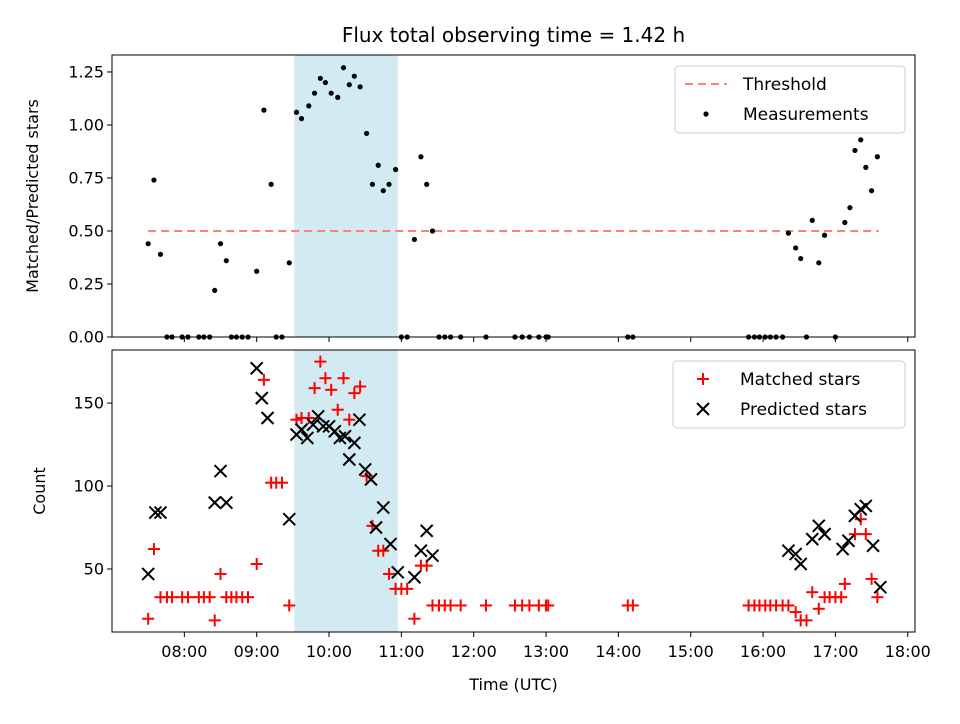 This screenshot has width=960, height=724. Describe the element at coordinates (88, 403) in the screenshot. I see `y-tick-label: 150` at that location.